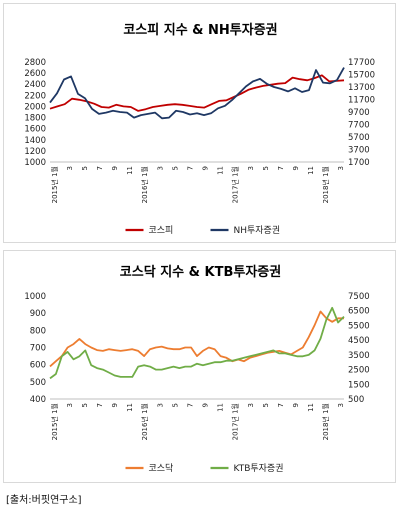 The image size is (401, 513). I want to click on kospi-left-tick-label: 1800, so click(35, 119).